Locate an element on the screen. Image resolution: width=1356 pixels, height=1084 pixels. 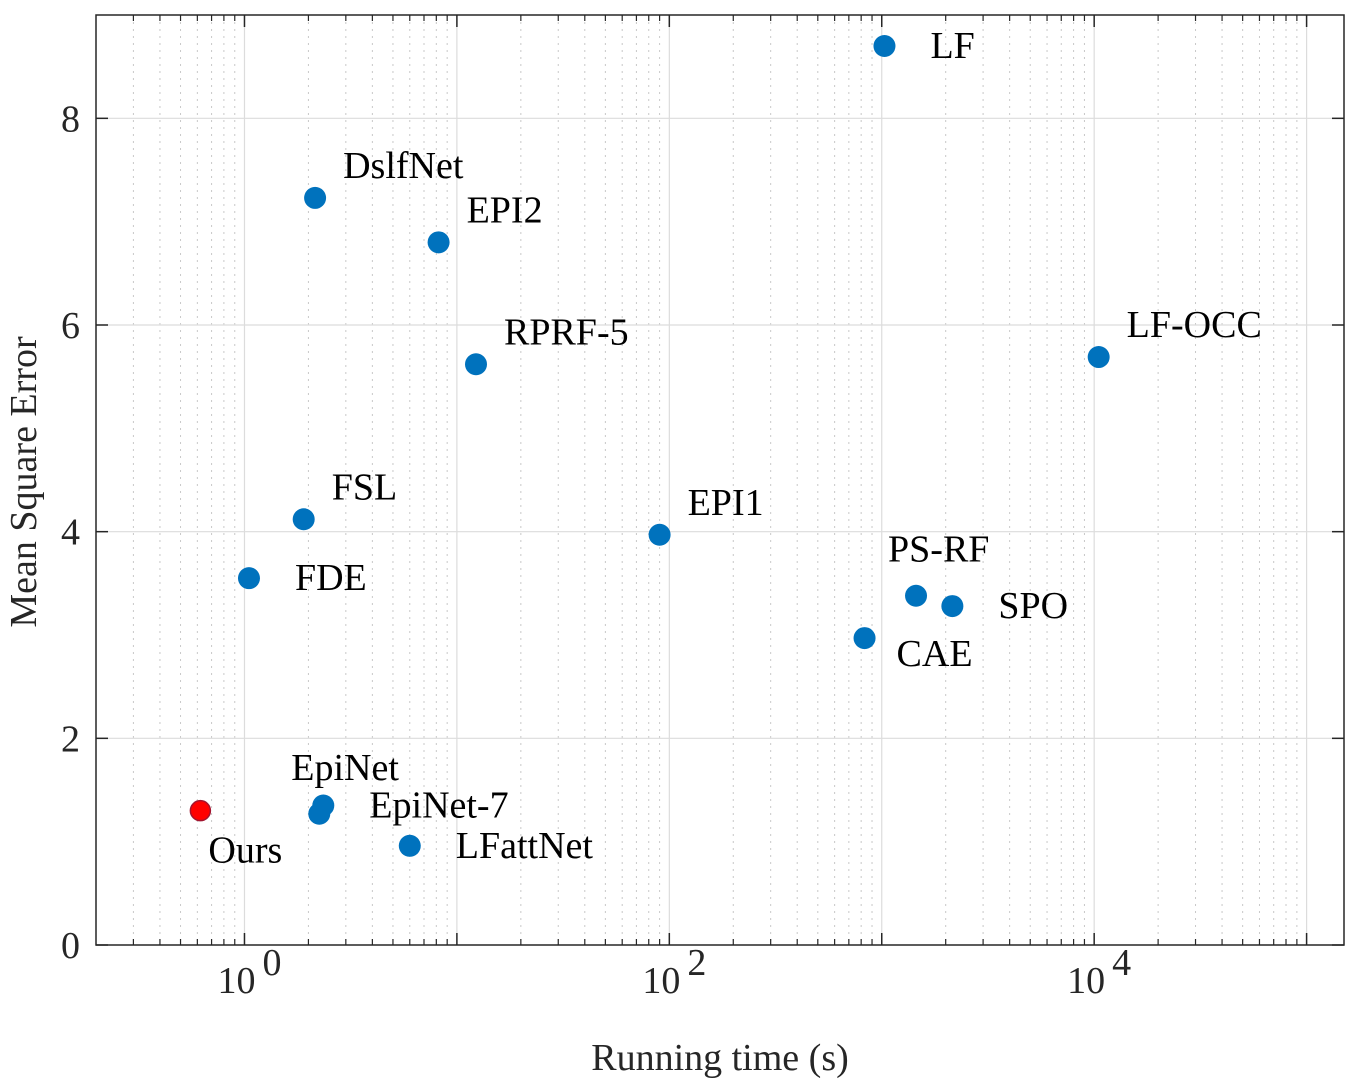
point-label-dslfnet: DslfNet is located at coordinates (403, 166).